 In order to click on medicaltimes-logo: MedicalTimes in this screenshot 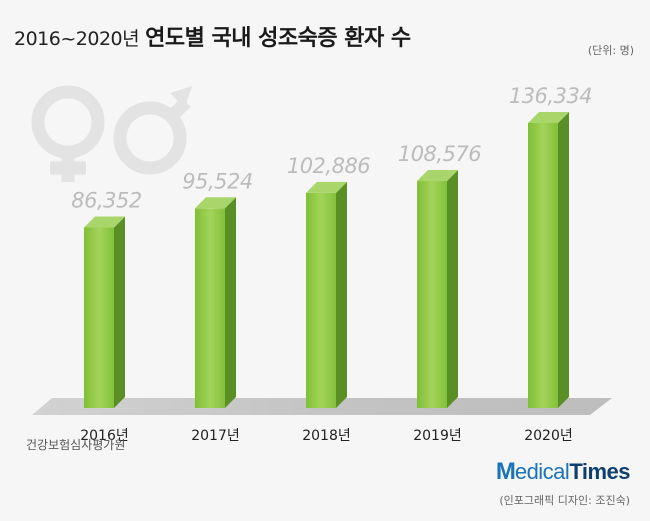, I will do `click(563, 473)`.